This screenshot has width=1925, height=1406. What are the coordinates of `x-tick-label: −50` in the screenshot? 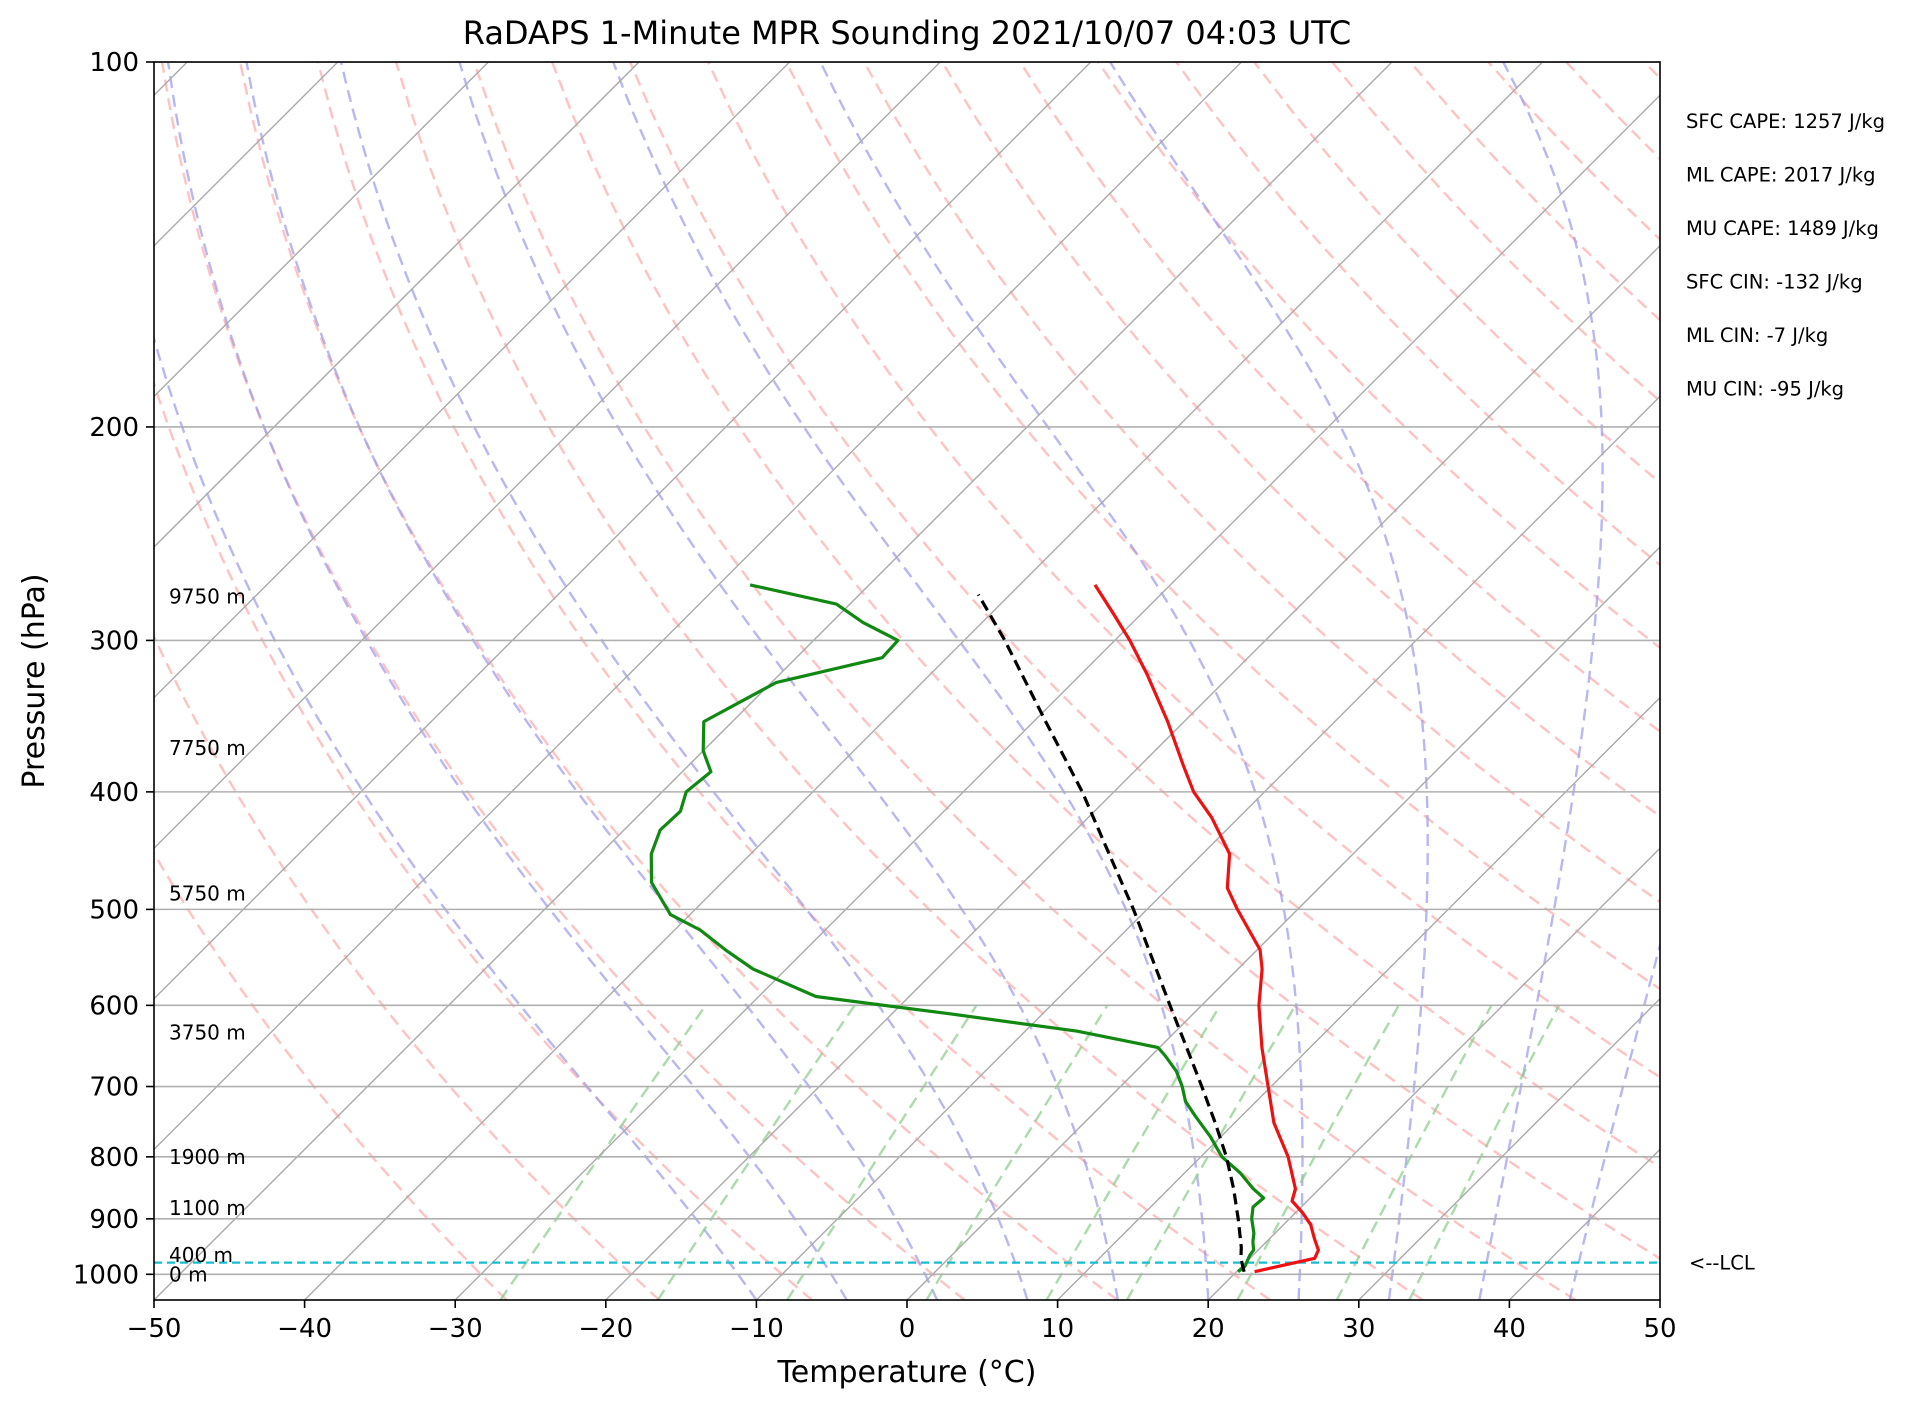 It's located at (154, 1329).